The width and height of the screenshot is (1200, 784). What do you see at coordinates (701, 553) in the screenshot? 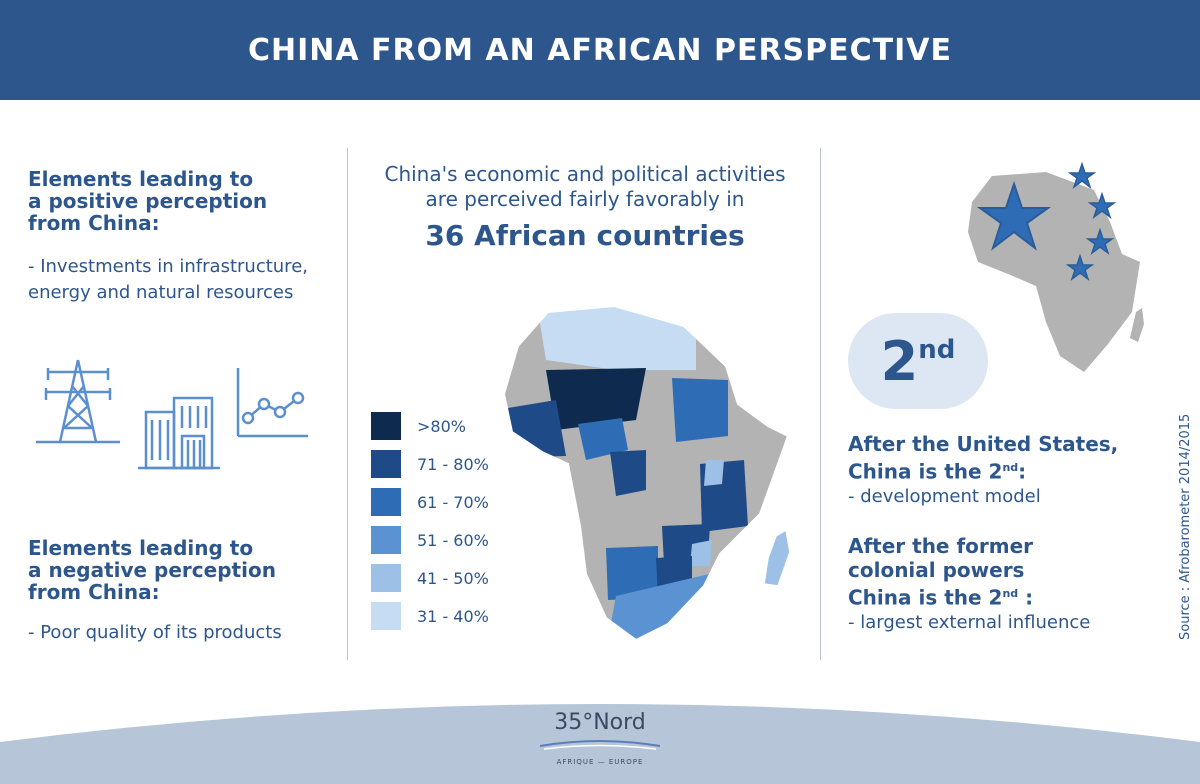
I see `region-south-central-light` at bounding box center [701, 553].